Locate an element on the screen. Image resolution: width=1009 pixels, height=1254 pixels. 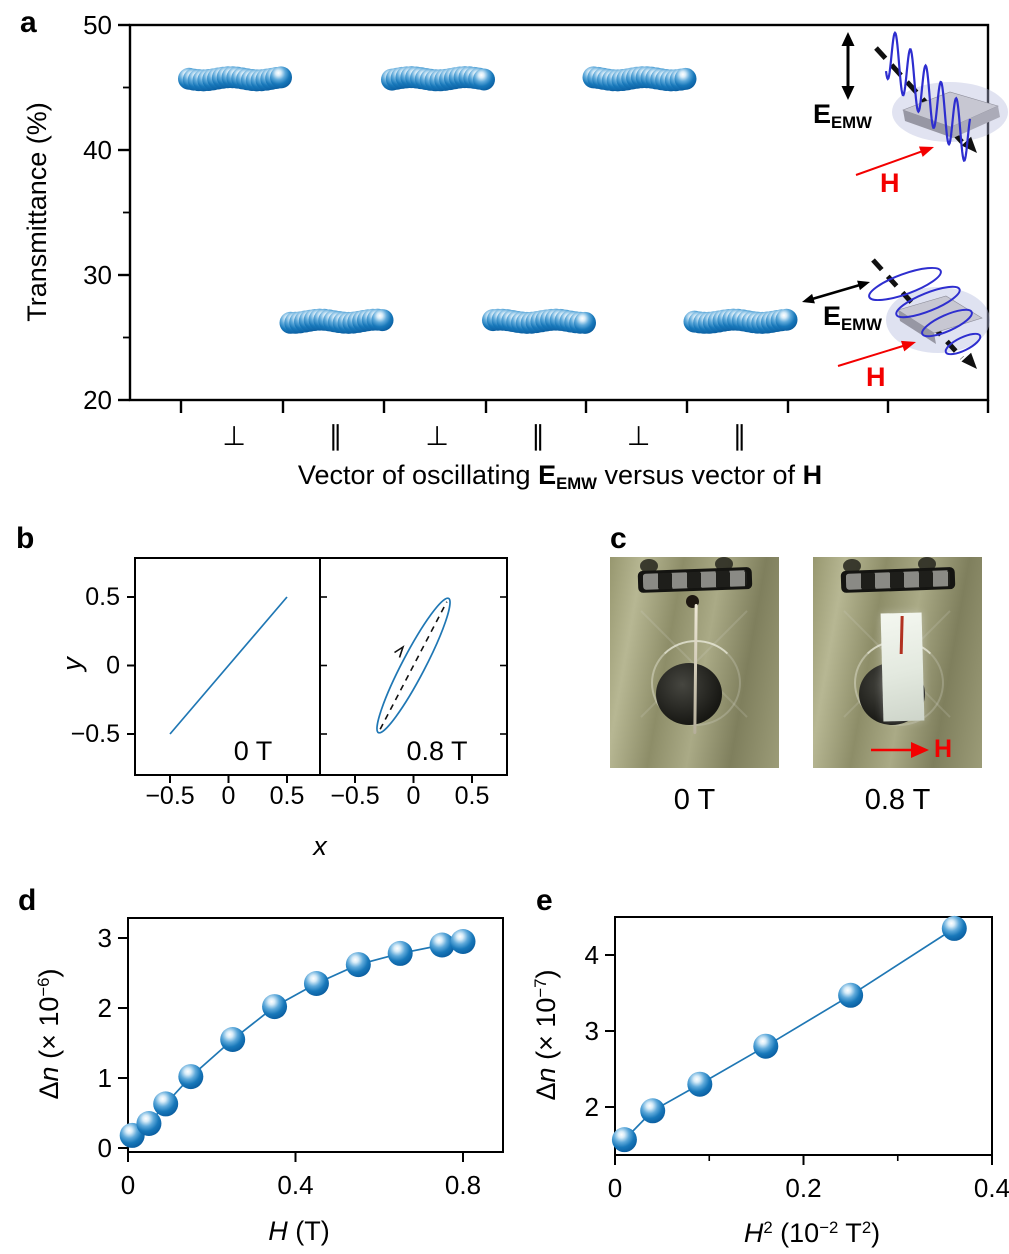
photo-caption-0T: 0 T is located at coordinates (694, 800).